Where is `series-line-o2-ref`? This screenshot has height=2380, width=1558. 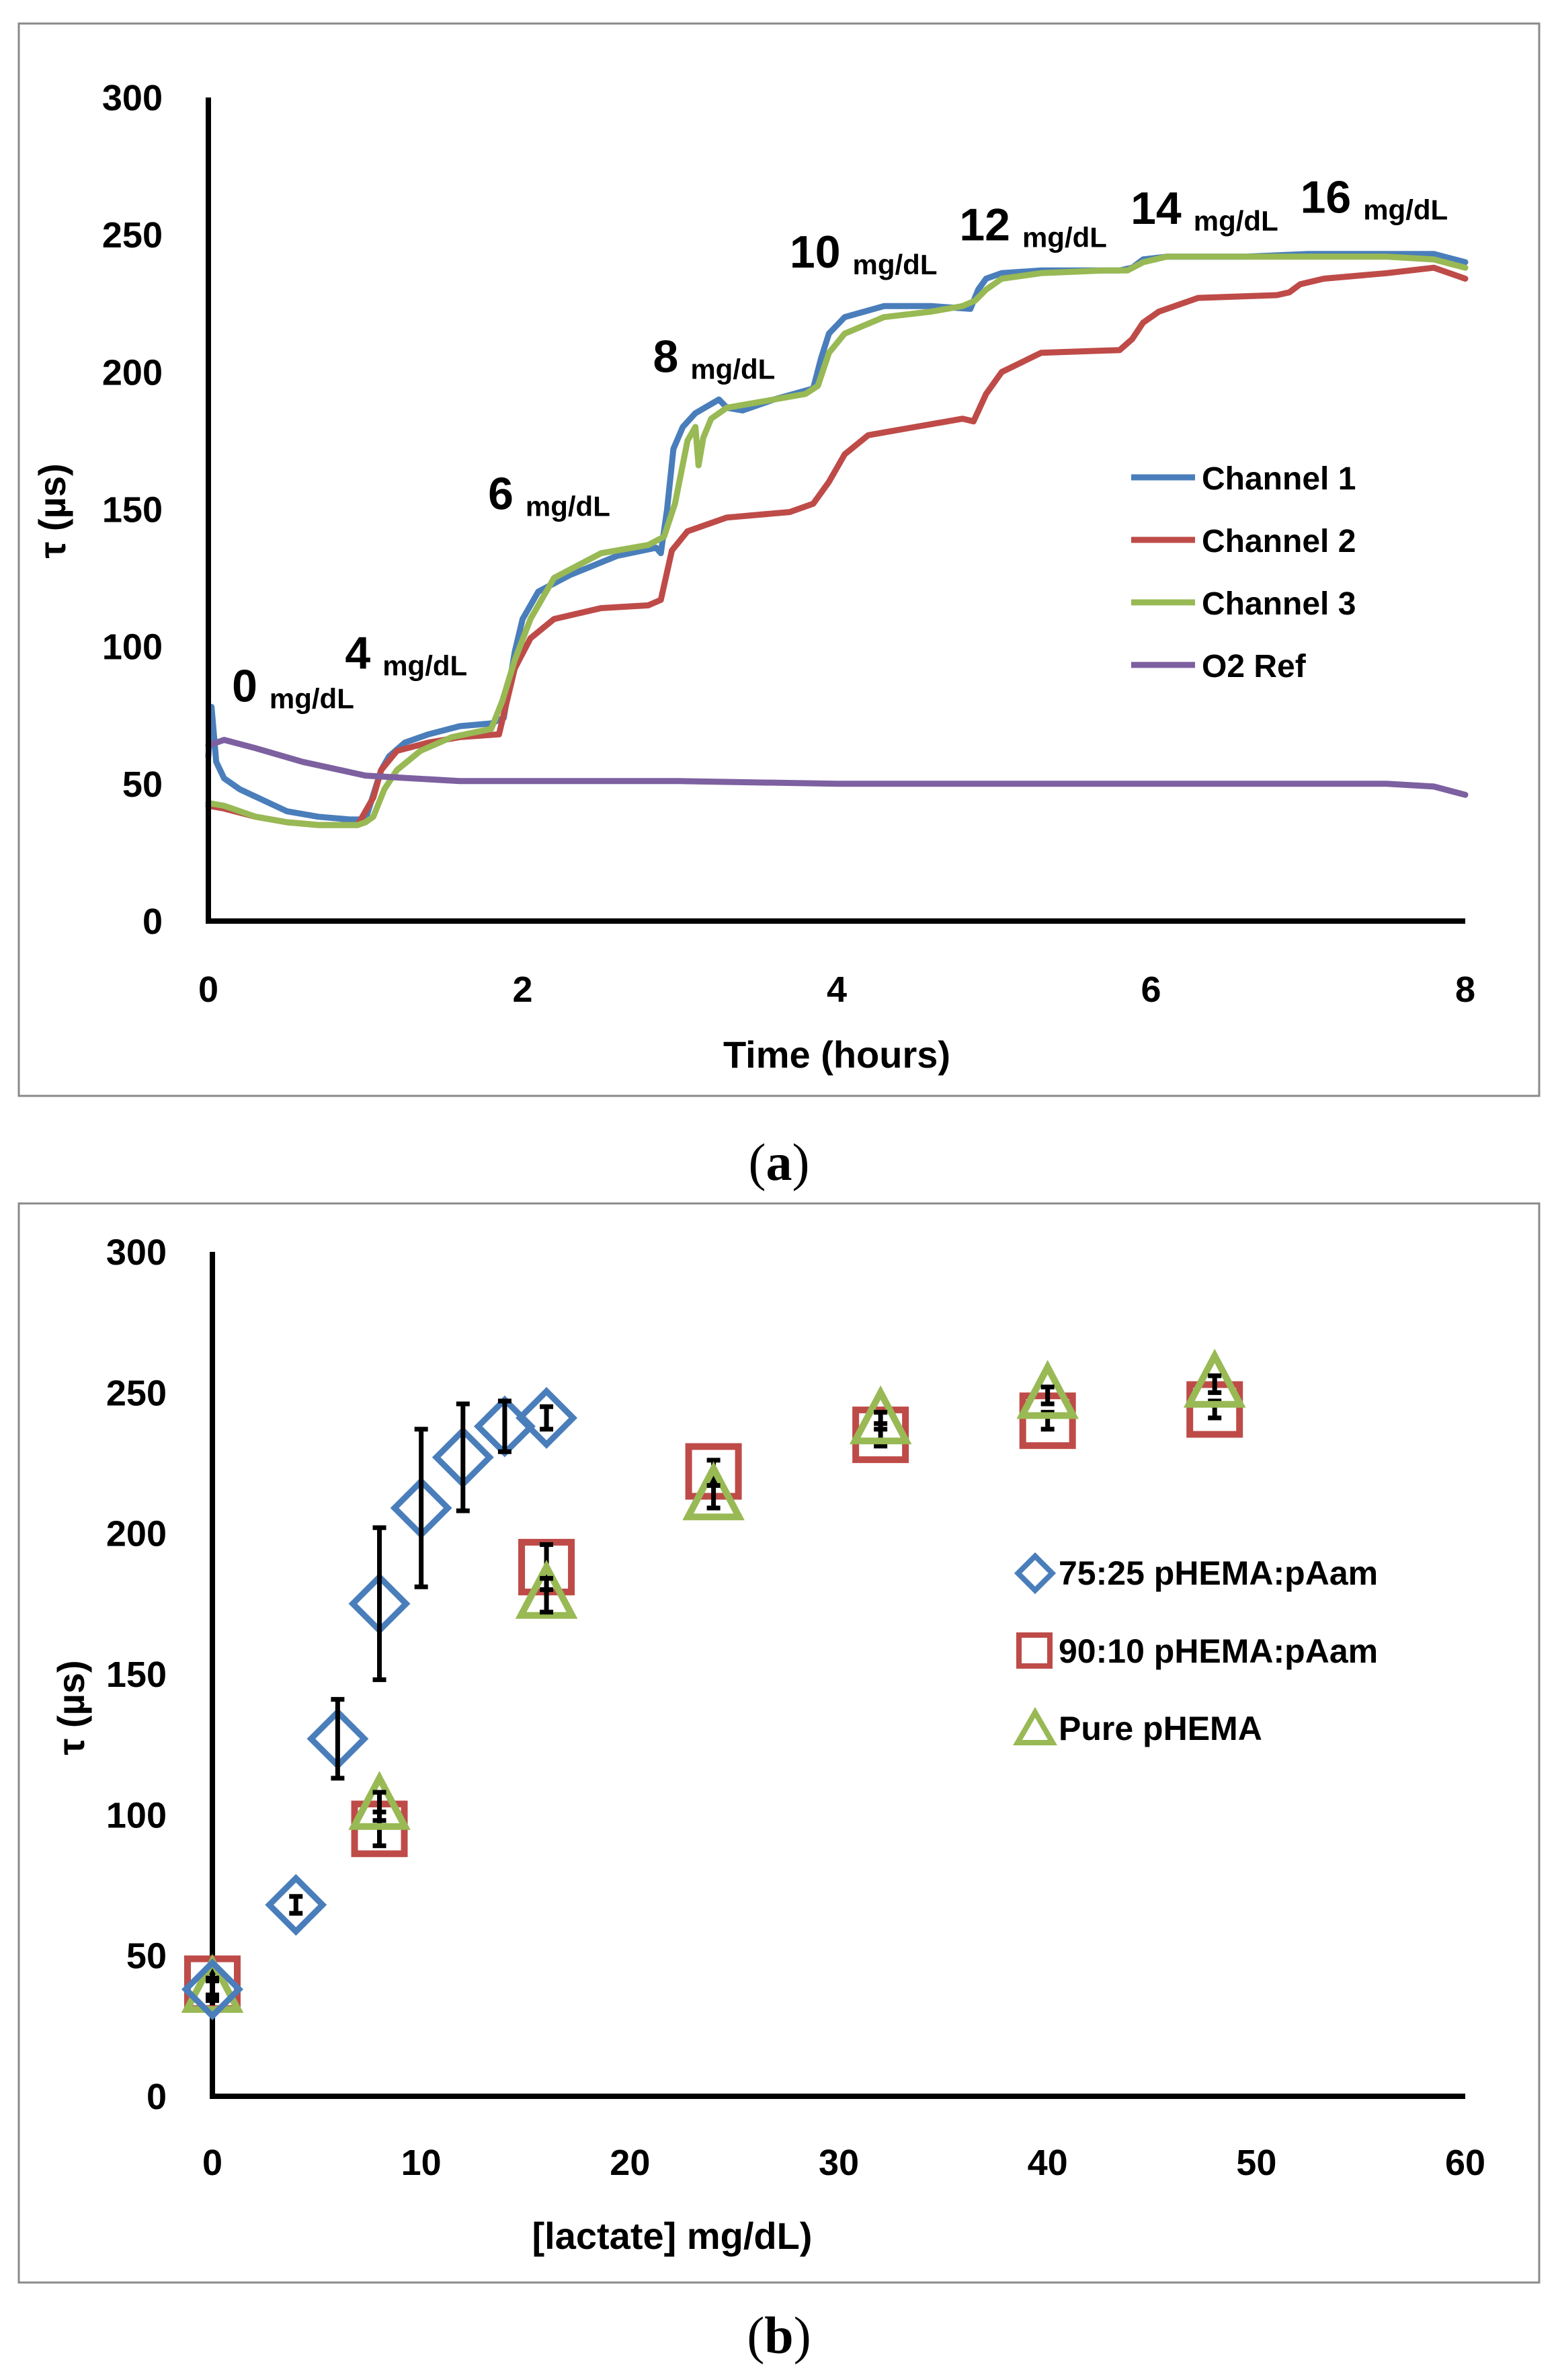
series-line-o2-ref is located at coordinates (837, 767).